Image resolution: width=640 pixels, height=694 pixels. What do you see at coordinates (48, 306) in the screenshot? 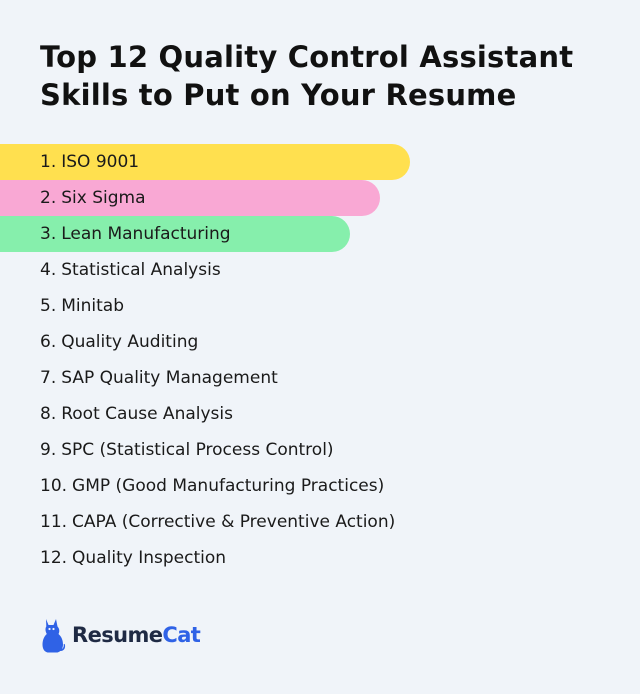
I see `skill-number: 5.` at bounding box center [48, 306].